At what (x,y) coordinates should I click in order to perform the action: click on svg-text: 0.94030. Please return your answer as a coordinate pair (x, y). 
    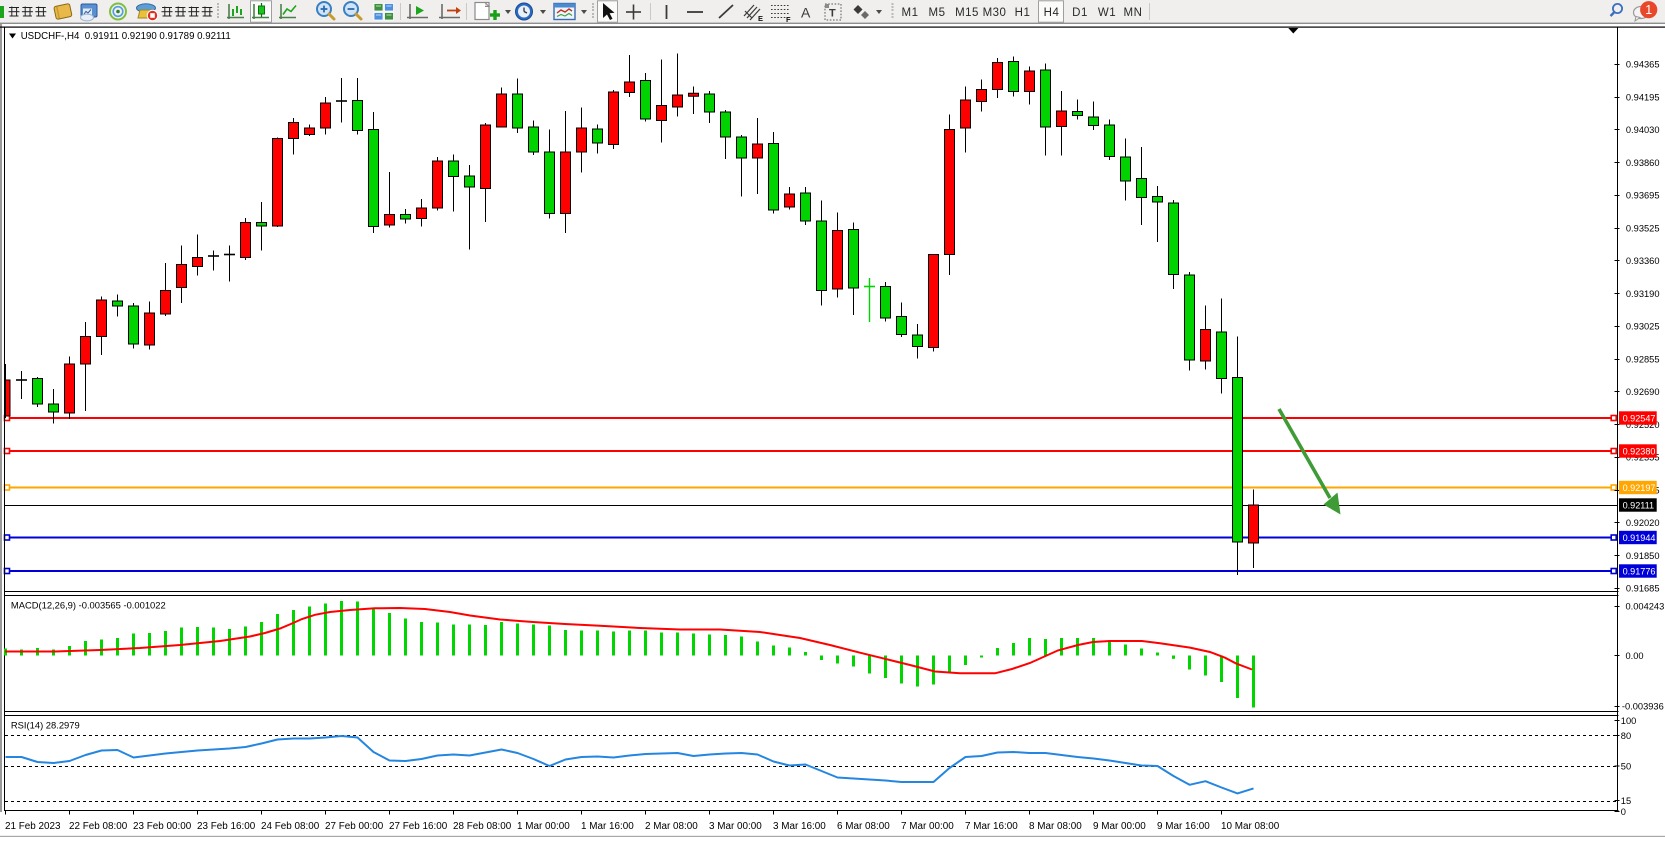
    Looking at the image, I should click on (1643, 130).